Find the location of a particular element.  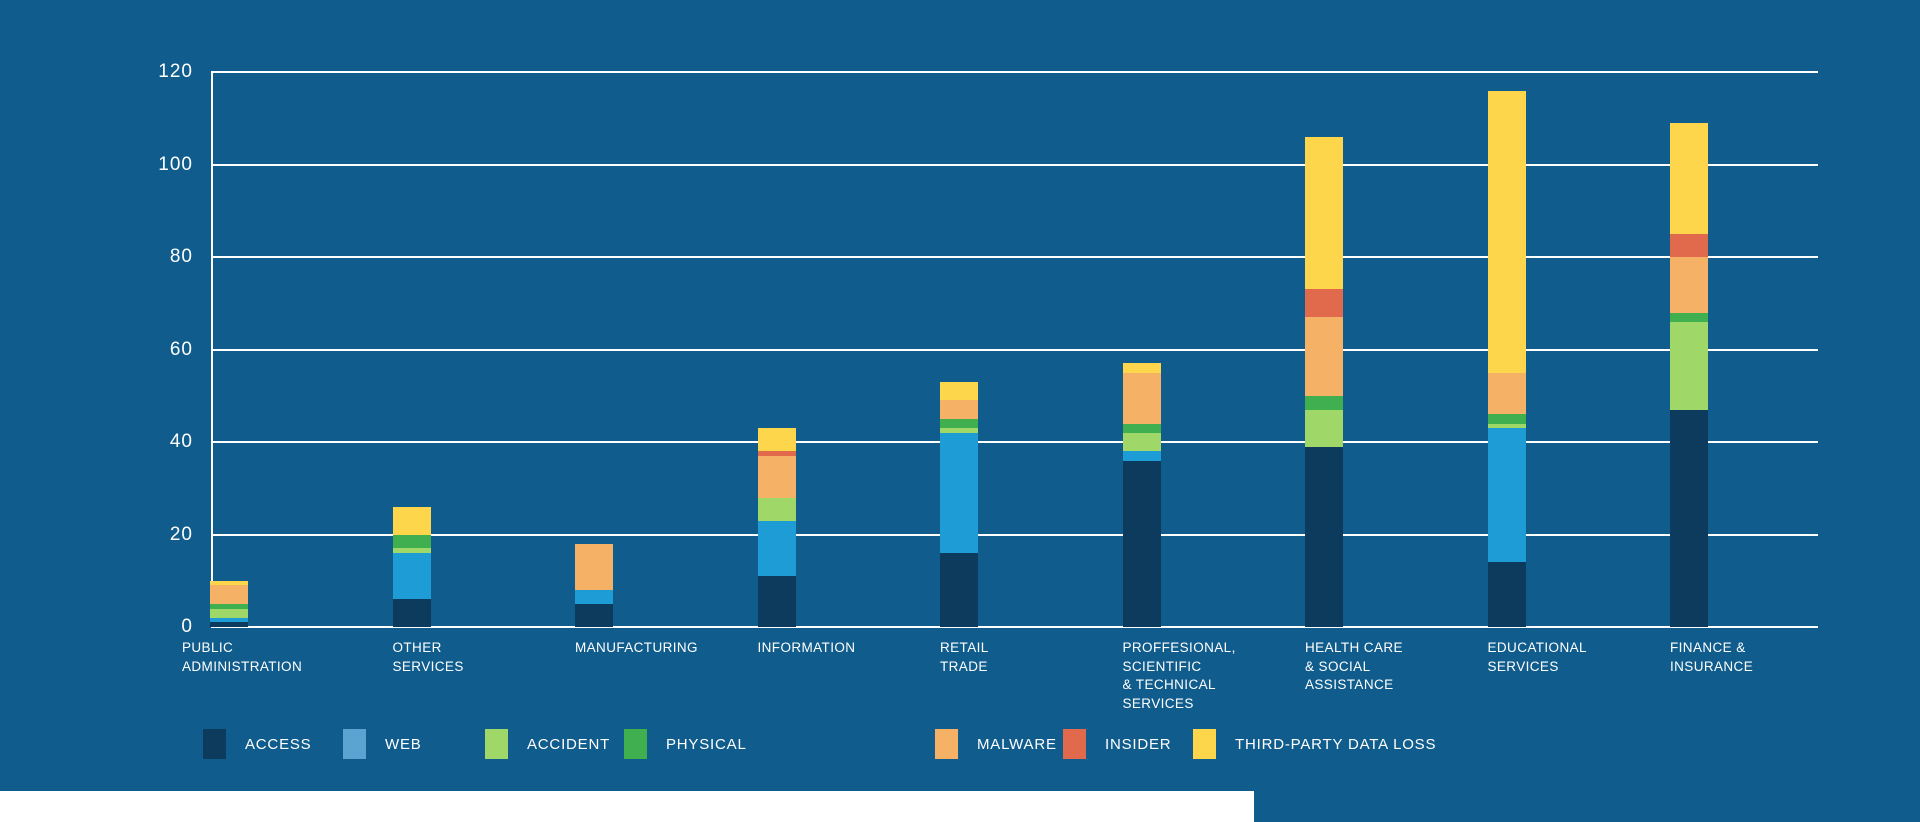

x-axis-label-line: HEALTH CARE is located at coordinates (1354, 647).